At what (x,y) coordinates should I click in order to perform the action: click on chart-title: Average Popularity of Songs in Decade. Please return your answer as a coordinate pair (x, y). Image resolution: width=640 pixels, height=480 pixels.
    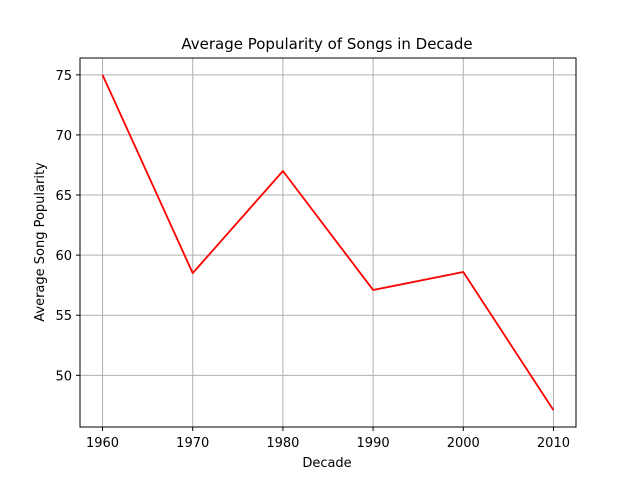
    Looking at the image, I should click on (326, 44).